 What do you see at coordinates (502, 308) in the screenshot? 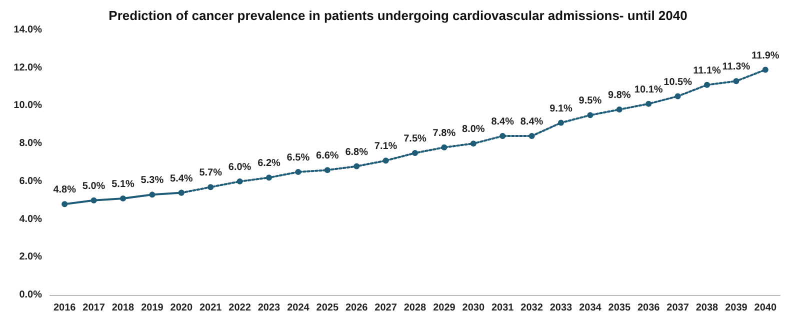
I see `x-tick-label: 2031` at bounding box center [502, 308].